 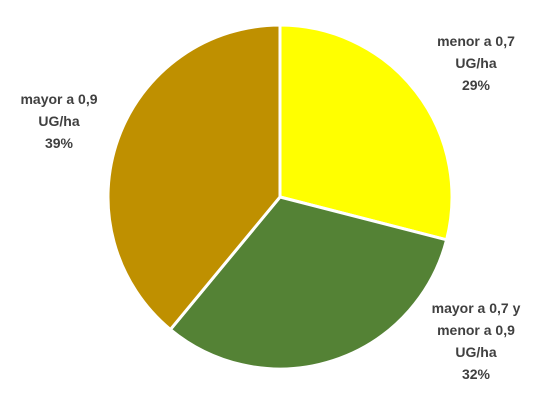 What do you see at coordinates (59, 99) in the screenshot?
I see `slice-label-line: mayor a 0,9` at bounding box center [59, 99].